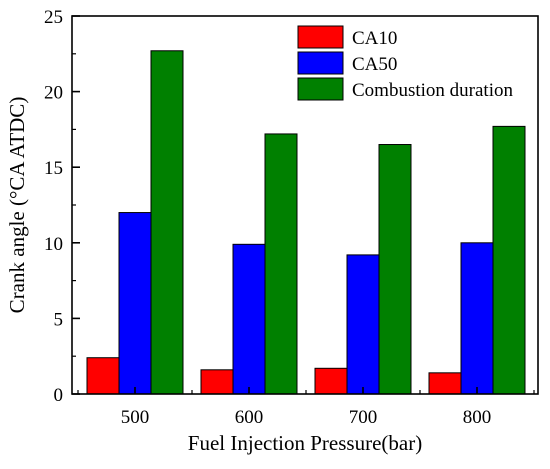 This screenshot has width=550, height=469. What do you see at coordinates (135, 417) in the screenshot?
I see `x-tick-label-500: 500` at bounding box center [135, 417].